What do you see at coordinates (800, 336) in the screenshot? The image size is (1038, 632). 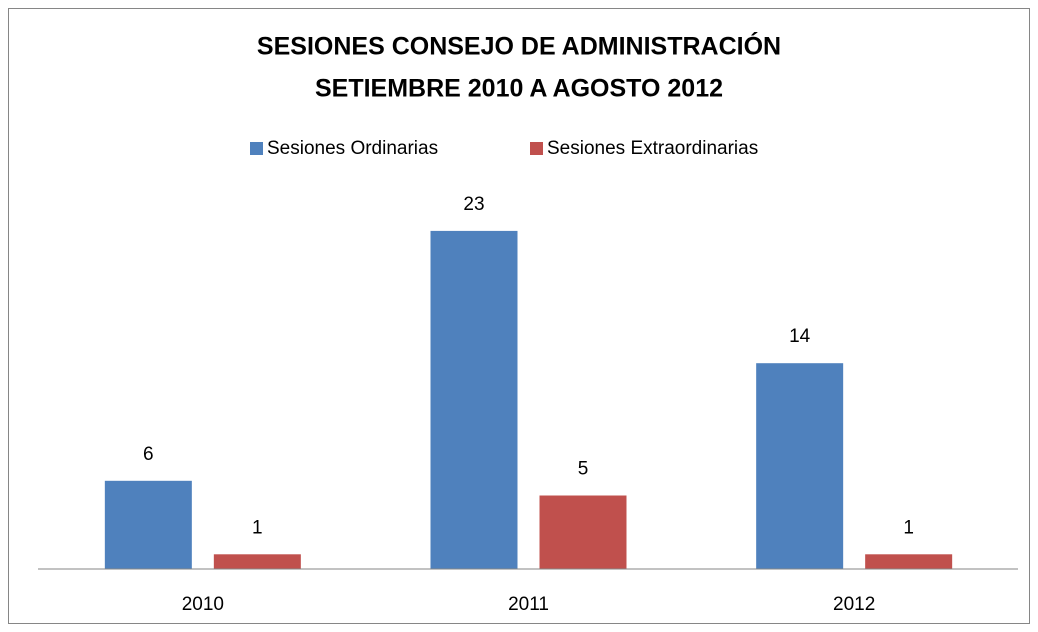 I see `data-label: 14` at bounding box center [800, 336].